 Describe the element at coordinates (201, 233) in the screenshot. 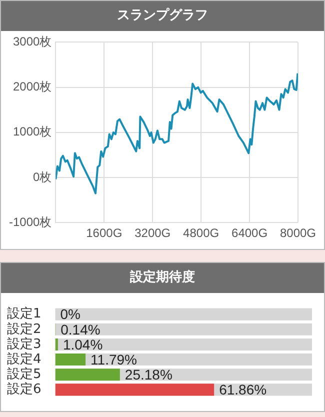

I see `x-tick-label: 4800G` at that location.